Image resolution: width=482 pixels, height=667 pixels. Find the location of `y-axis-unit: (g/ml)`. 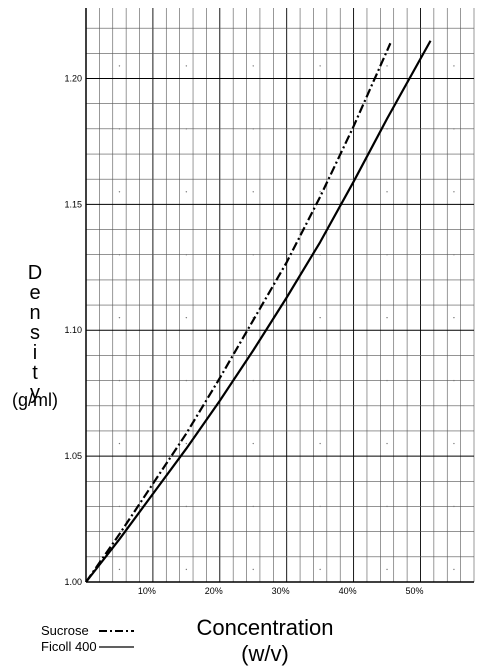

y-axis-unit: (g/ml) is located at coordinates (35, 400).